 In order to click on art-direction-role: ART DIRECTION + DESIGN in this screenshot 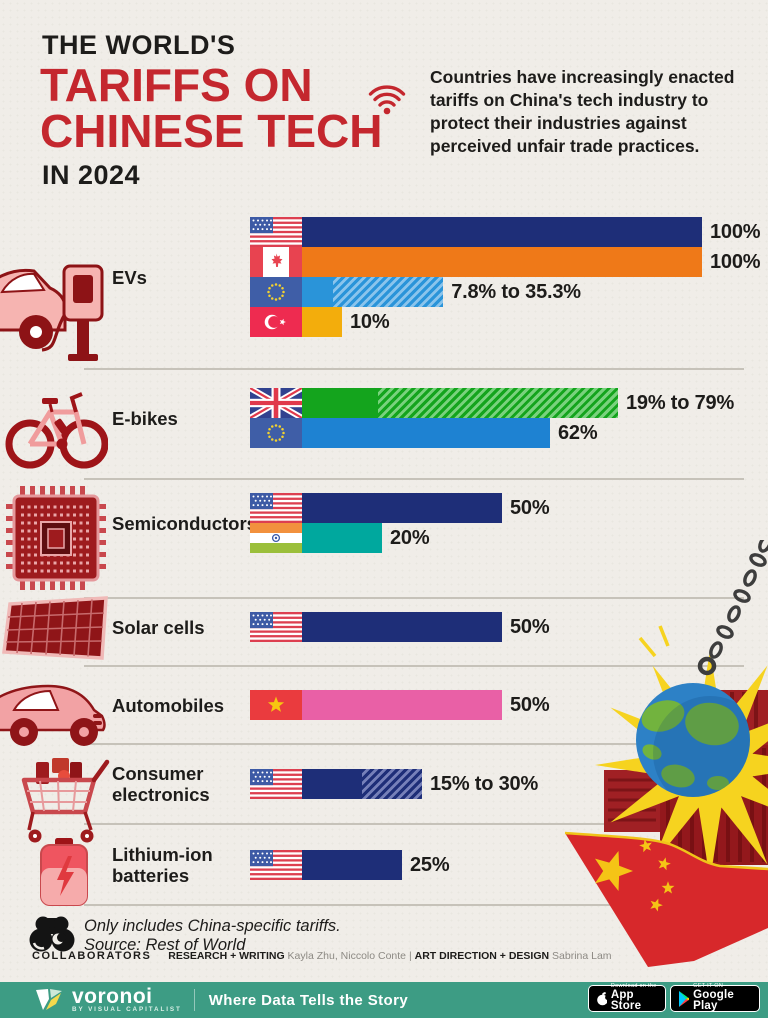, I will do `click(482, 956)`.